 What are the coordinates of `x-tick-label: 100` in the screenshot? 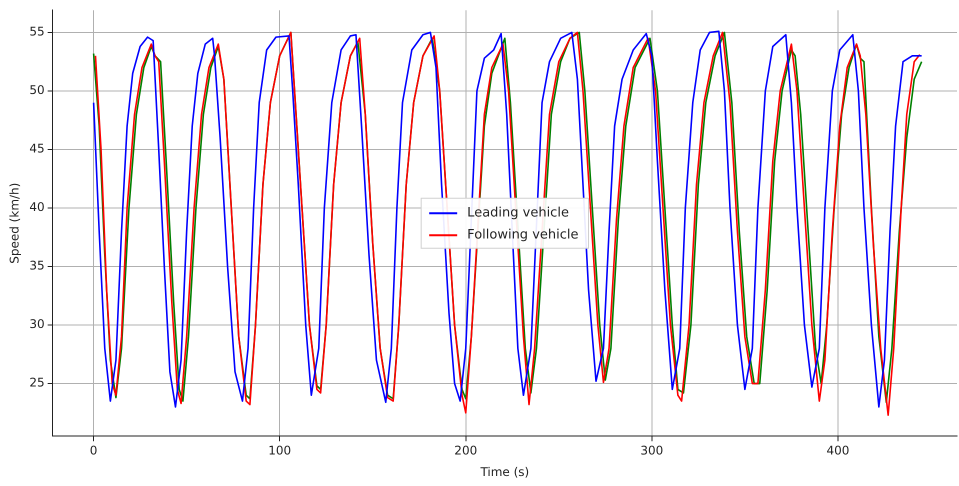 It's located at (280, 451).